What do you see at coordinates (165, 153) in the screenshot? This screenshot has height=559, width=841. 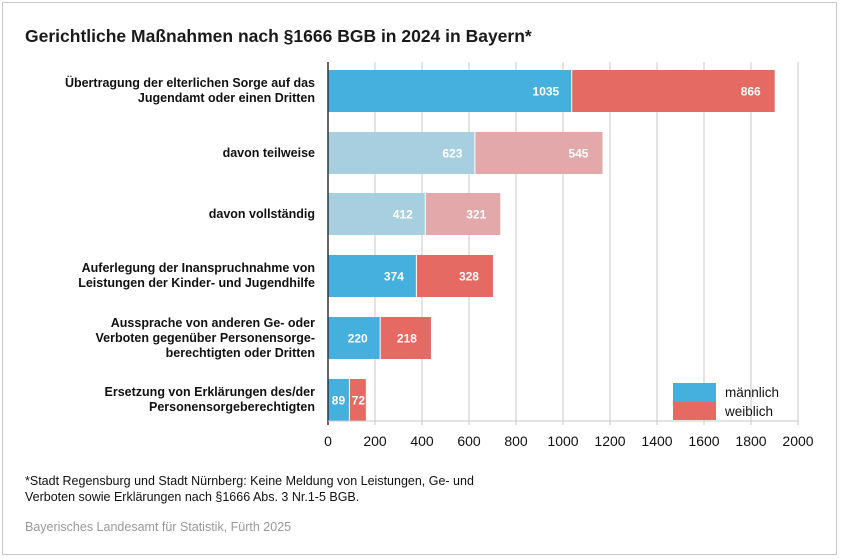 I see `category-label: davon teilweise` at bounding box center [165, 153].